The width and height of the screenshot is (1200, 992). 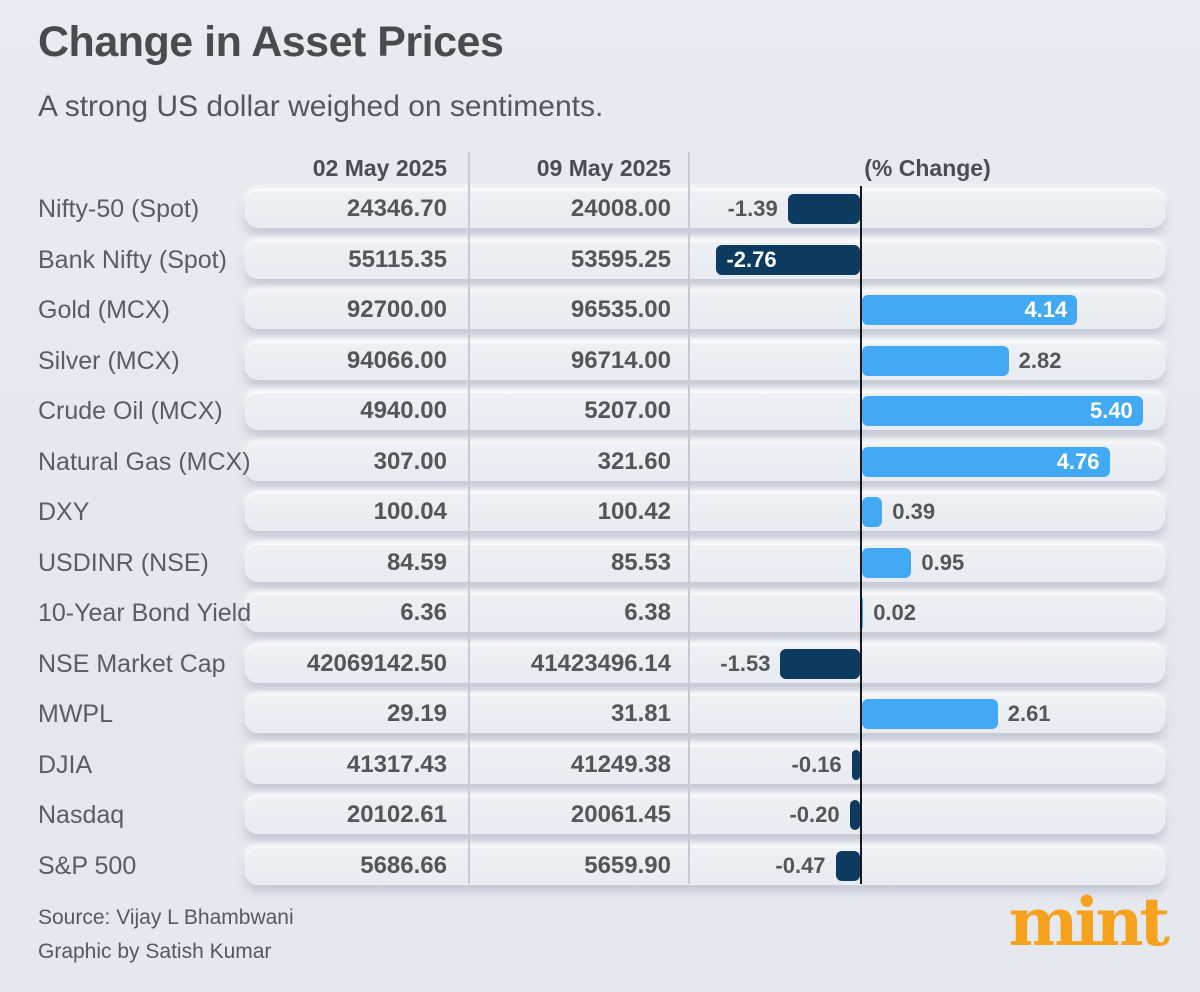 What do you see at coordinates (145, 613) in the screenshot?
I see `asset-label: 10-Year Bond Yield` at bounding box center [145, 613].